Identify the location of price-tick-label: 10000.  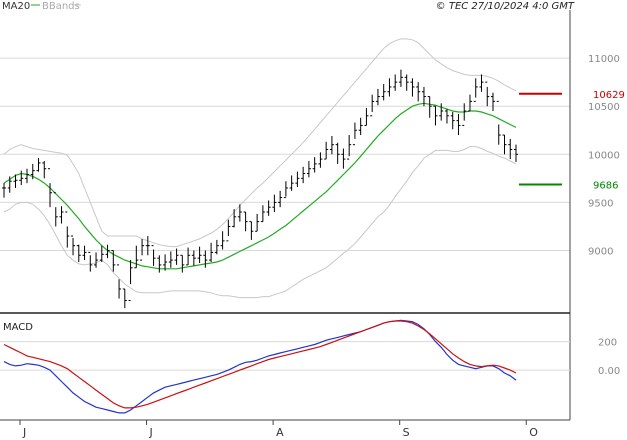
(604, 155).